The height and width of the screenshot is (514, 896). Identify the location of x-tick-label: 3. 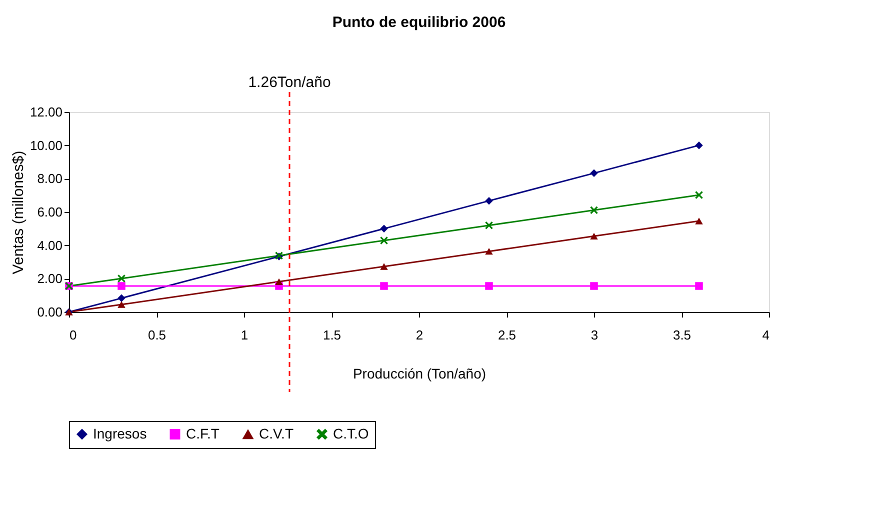
(594, 335).